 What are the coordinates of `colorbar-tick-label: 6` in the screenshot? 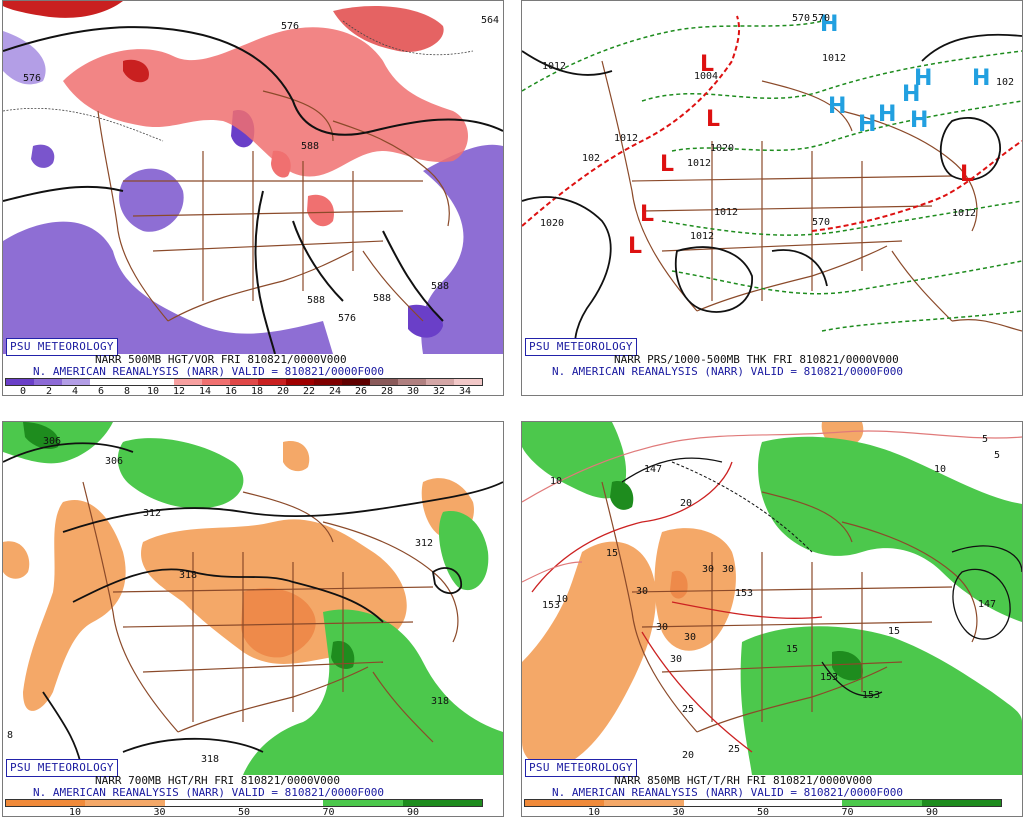 It's located at (101, 391).